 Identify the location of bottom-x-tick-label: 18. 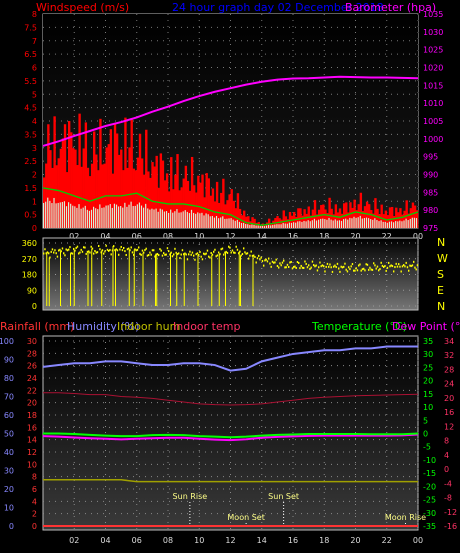
(324, 540).